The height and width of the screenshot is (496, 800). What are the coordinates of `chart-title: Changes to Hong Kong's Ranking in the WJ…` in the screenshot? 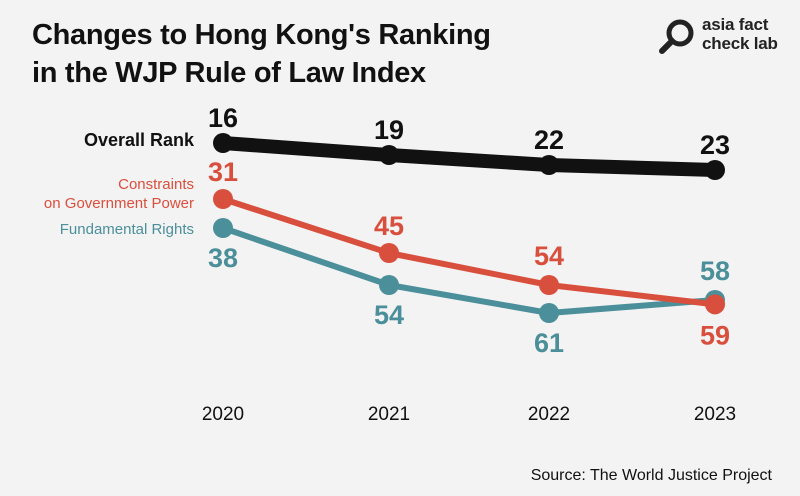 It's located at (261, 54).